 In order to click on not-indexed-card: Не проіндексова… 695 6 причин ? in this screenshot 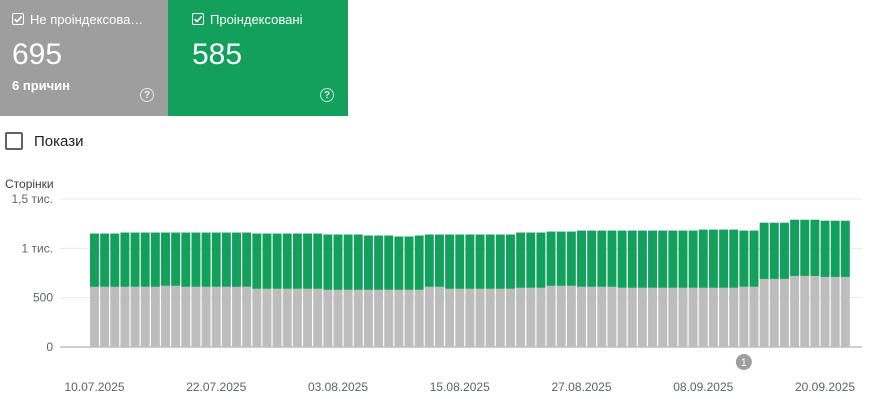, I will do `click(84, 58)`.